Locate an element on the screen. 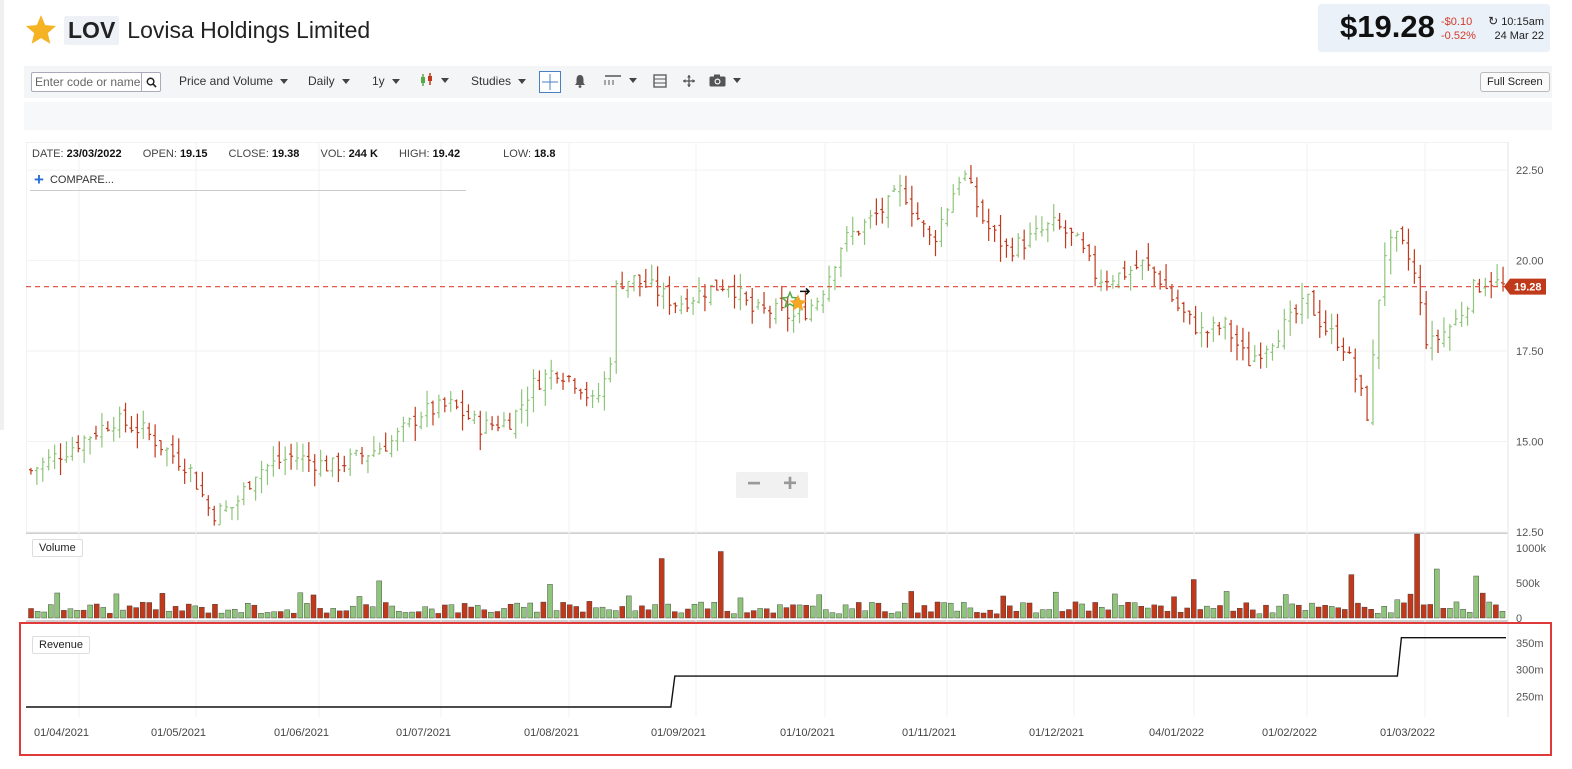  quote-date: 24 Mar 22 is located at coordinates (1519, 36).